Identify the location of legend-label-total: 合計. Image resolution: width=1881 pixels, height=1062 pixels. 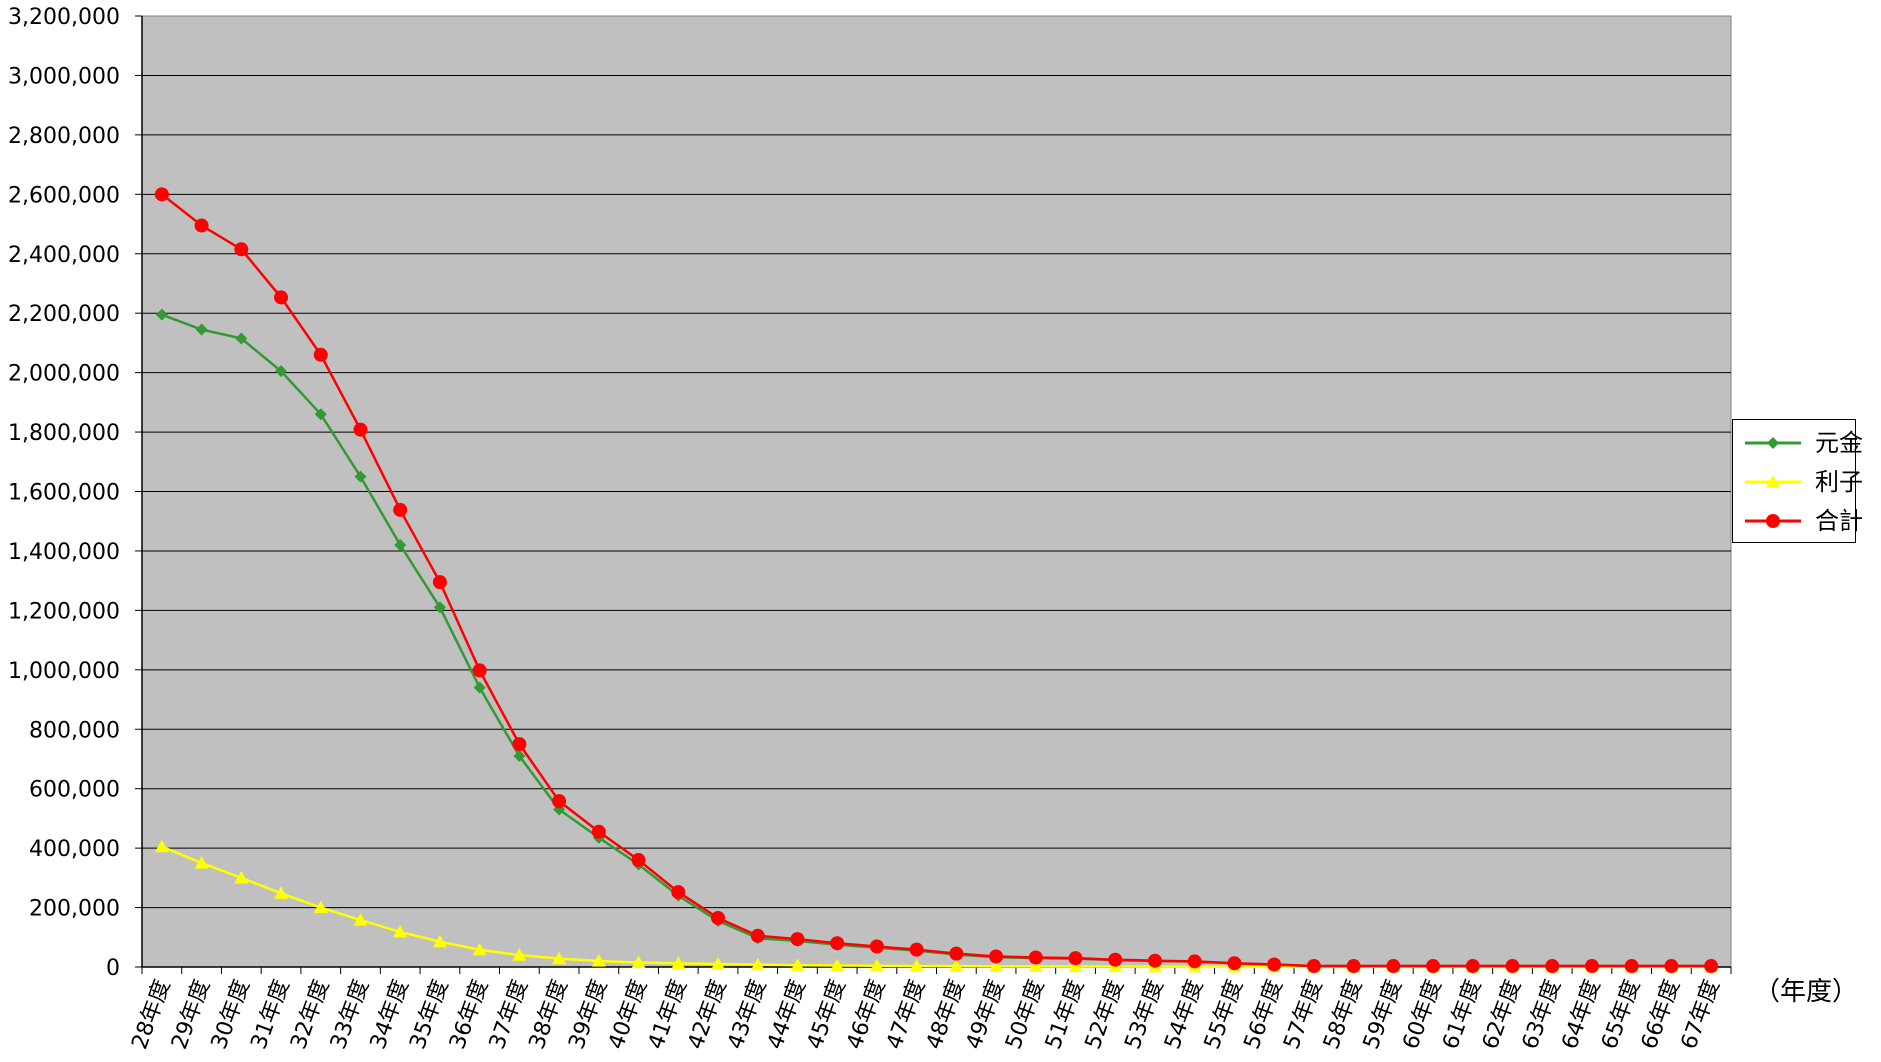
(1839, 521).